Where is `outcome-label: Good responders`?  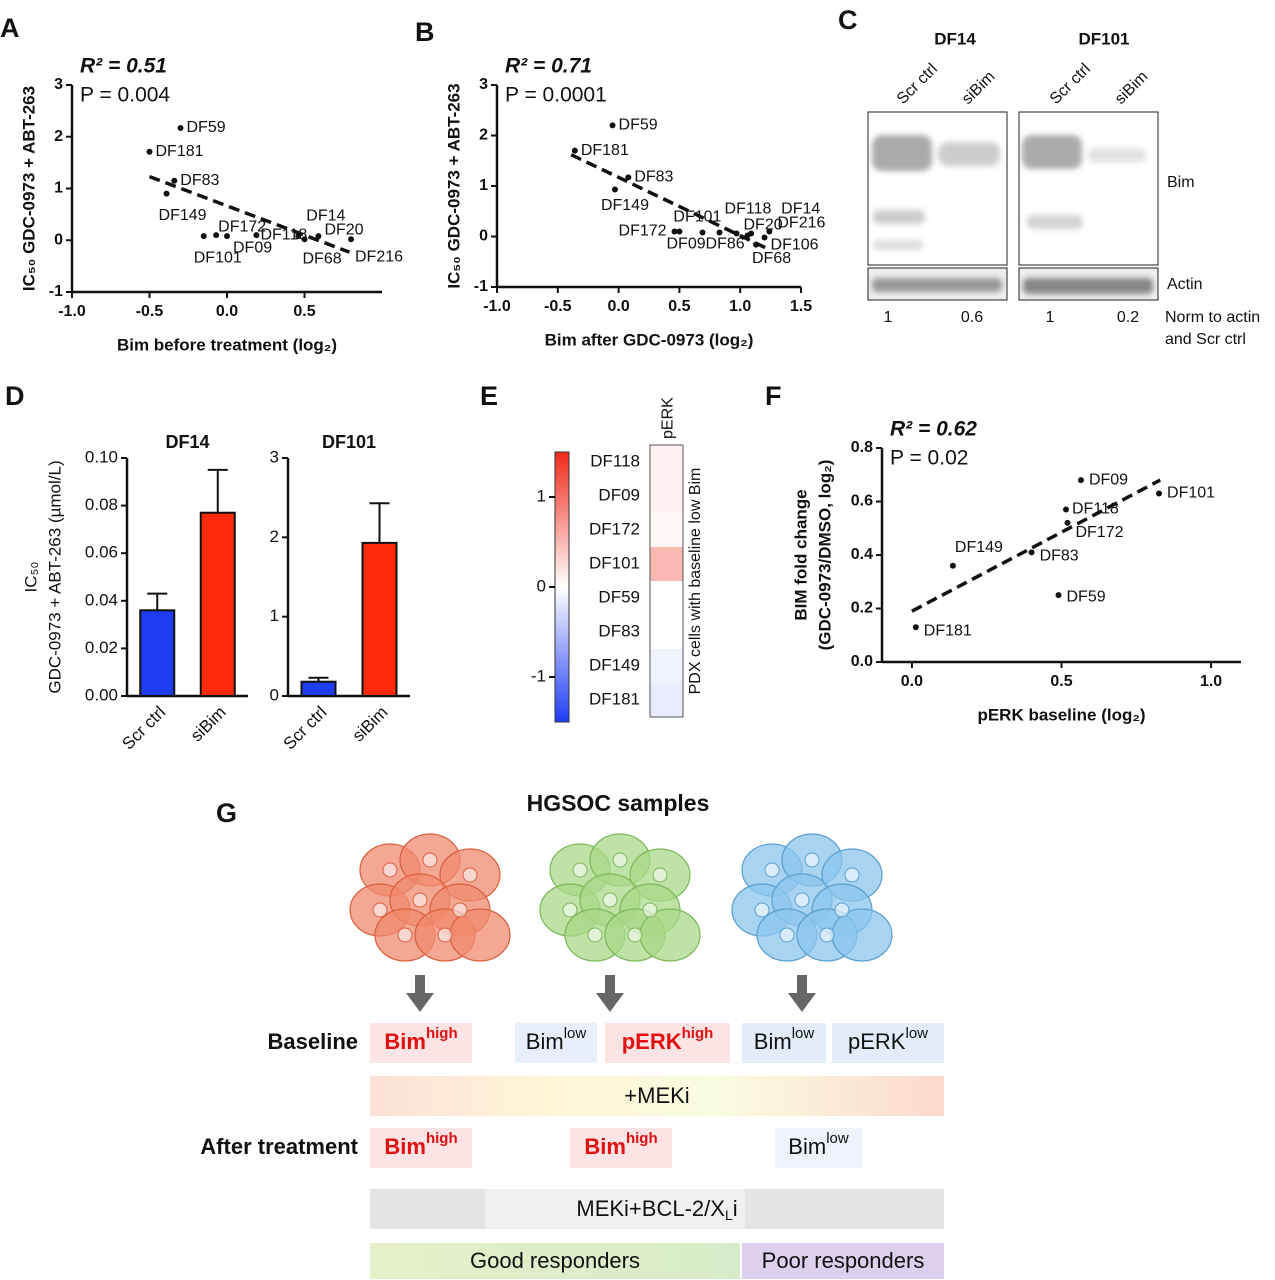 outcome-label: Good responders is located at coordinates (555, 1260).